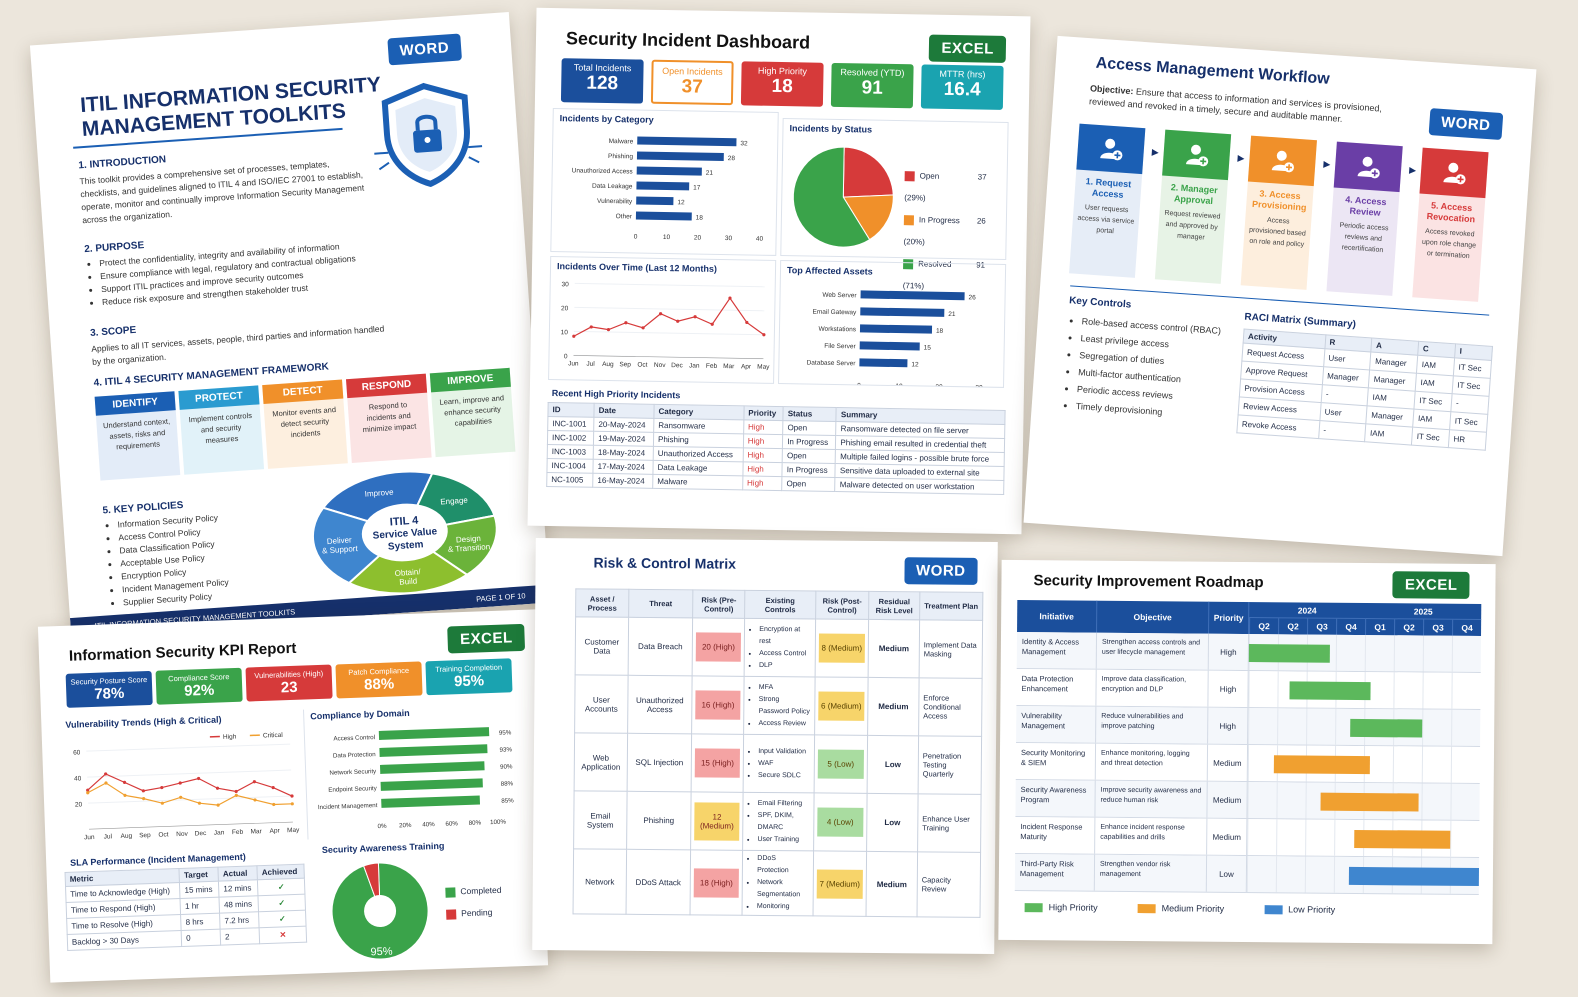  Describe the element at coordinates (1227, 837) in the screenshot. I see `initiative-priority: Medium` at that location.